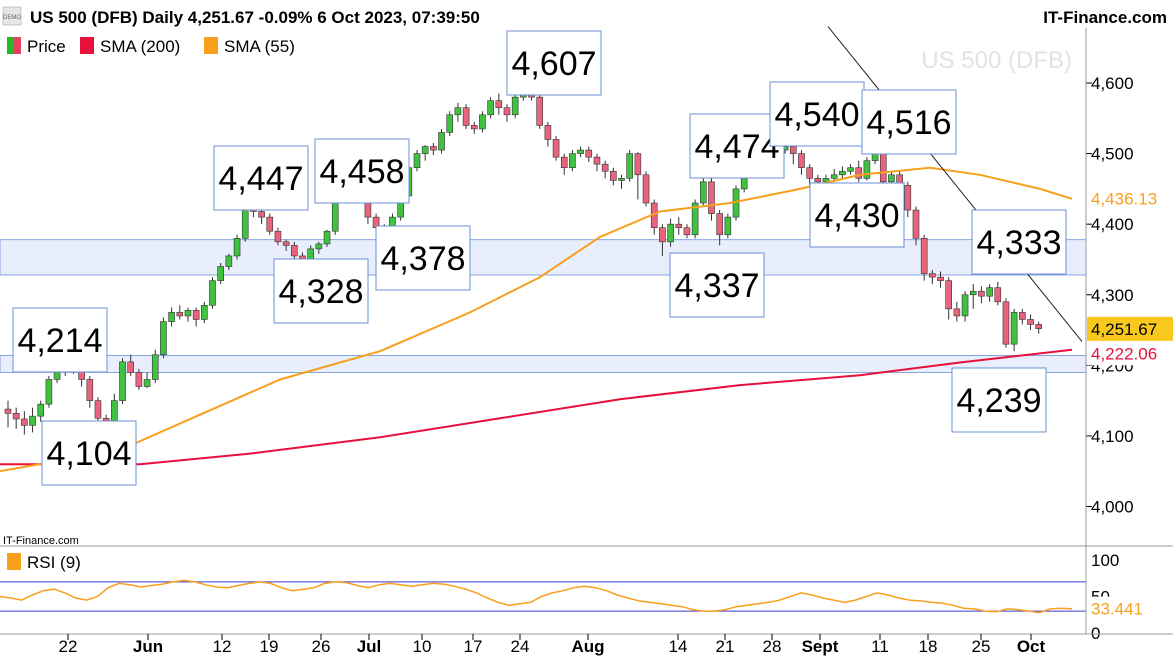 This screenshot has width=1173, height=660. What do you see at coordinates (678, 646) in the screenshot?
I see `x-tick-label: 14` at bounding box center [678, 646].